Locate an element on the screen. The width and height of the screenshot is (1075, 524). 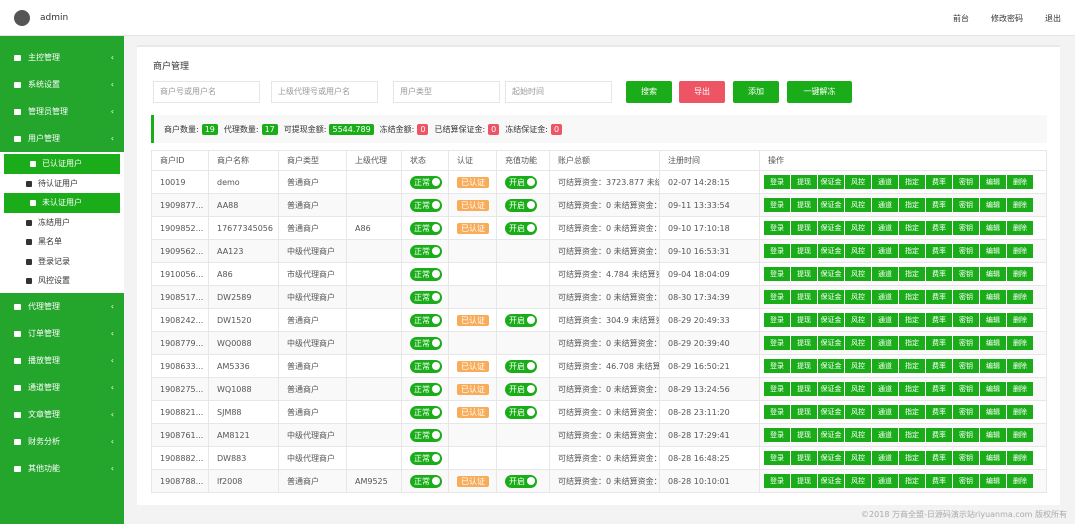
menu-item: 文章管理 is located at coordinates (62, 414).